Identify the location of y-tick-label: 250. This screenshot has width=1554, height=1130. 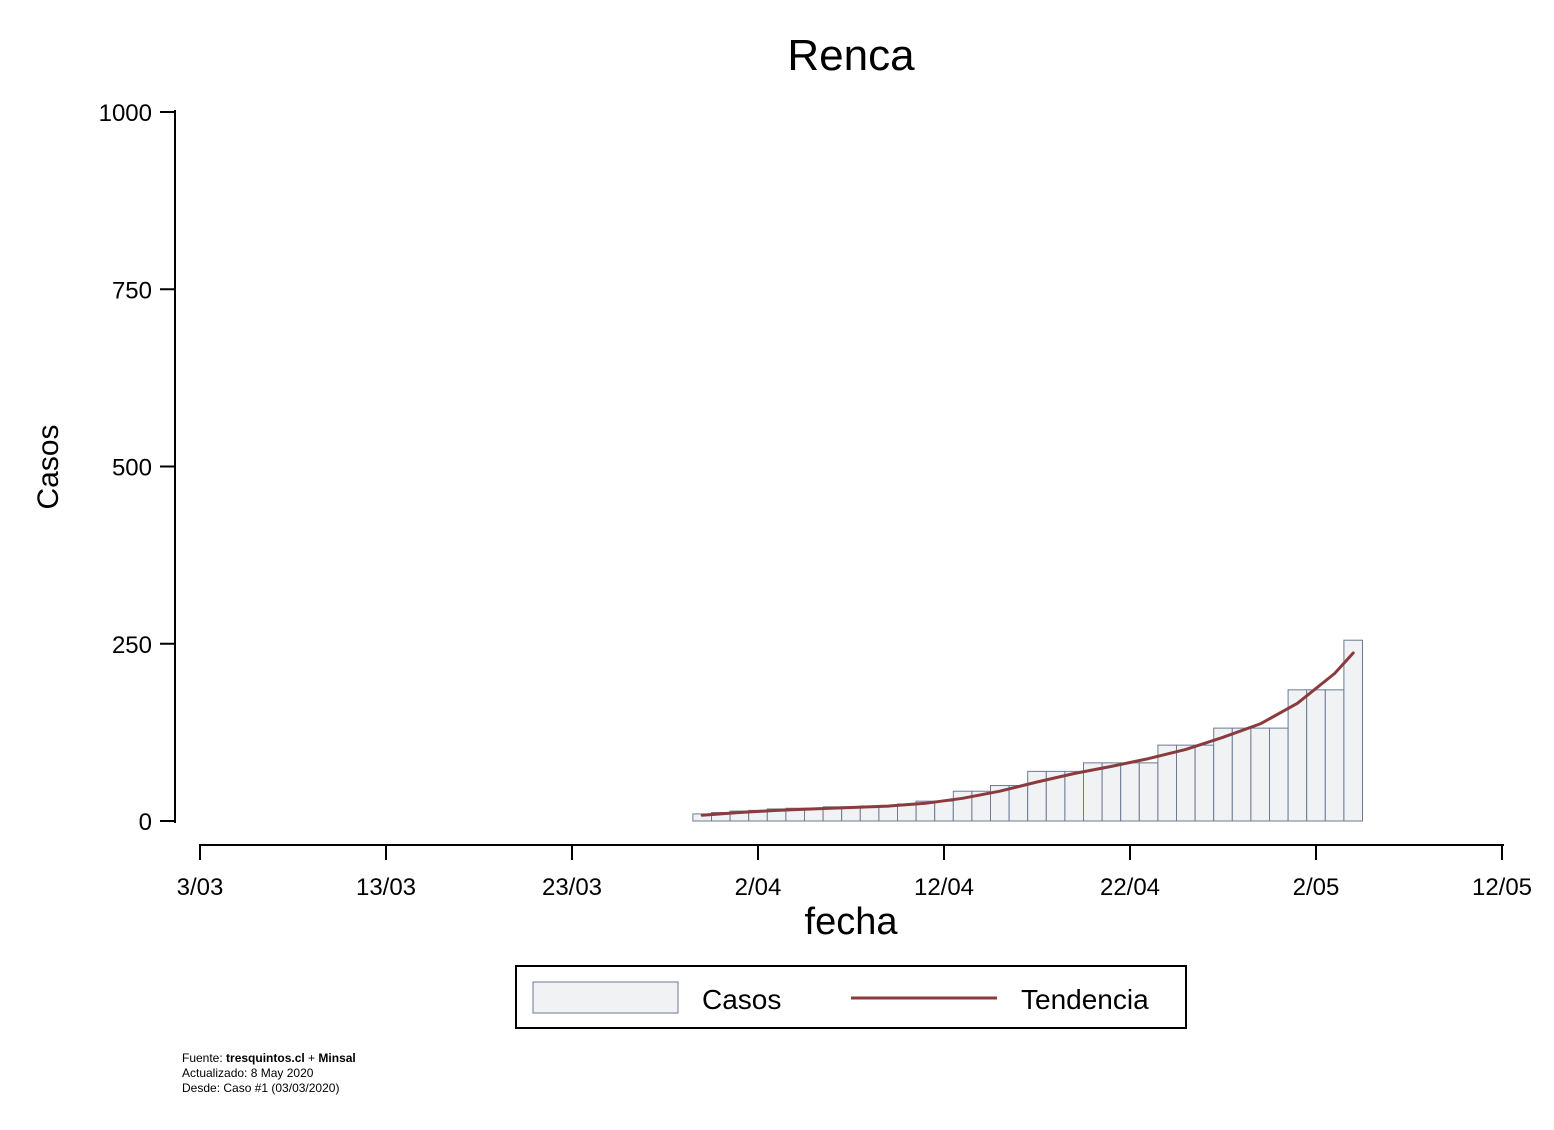
(132, 645).